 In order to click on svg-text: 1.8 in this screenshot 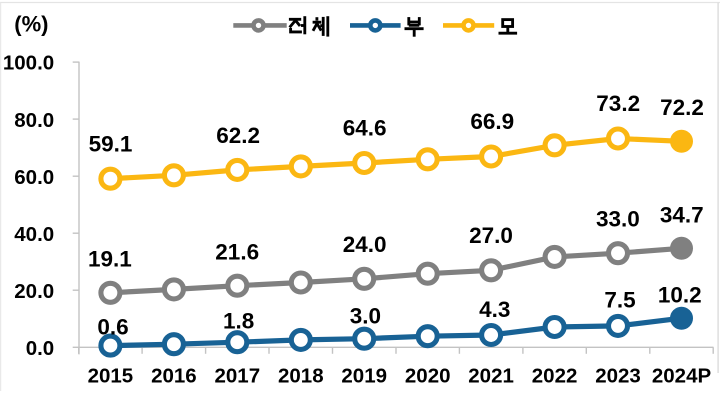, I will do `click(238, 320)`.